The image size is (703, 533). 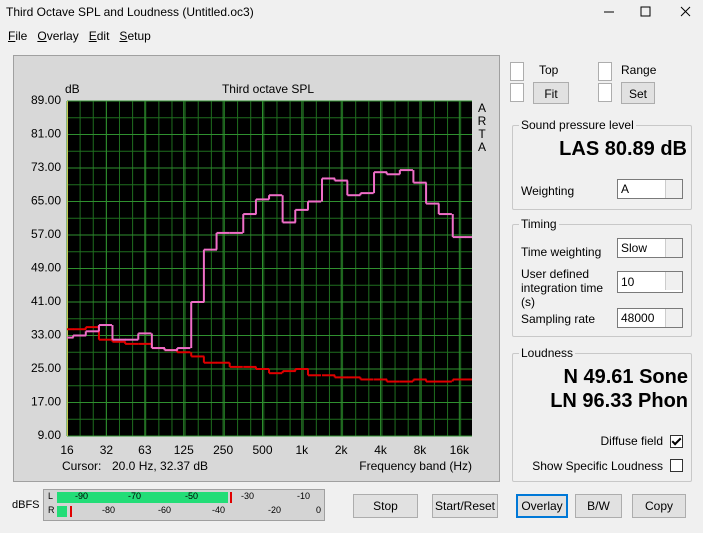 I want to click on level-meter: L R -90 -70 -50 -30 -10 -80 -60 -40 -20 0, so click(x=184, y=505).